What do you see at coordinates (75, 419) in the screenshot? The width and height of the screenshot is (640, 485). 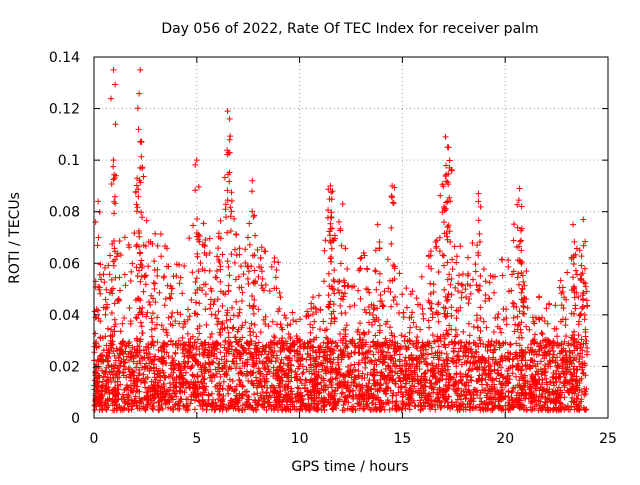 I see `y-tick-label: 0` at bounding box center [75, 419].